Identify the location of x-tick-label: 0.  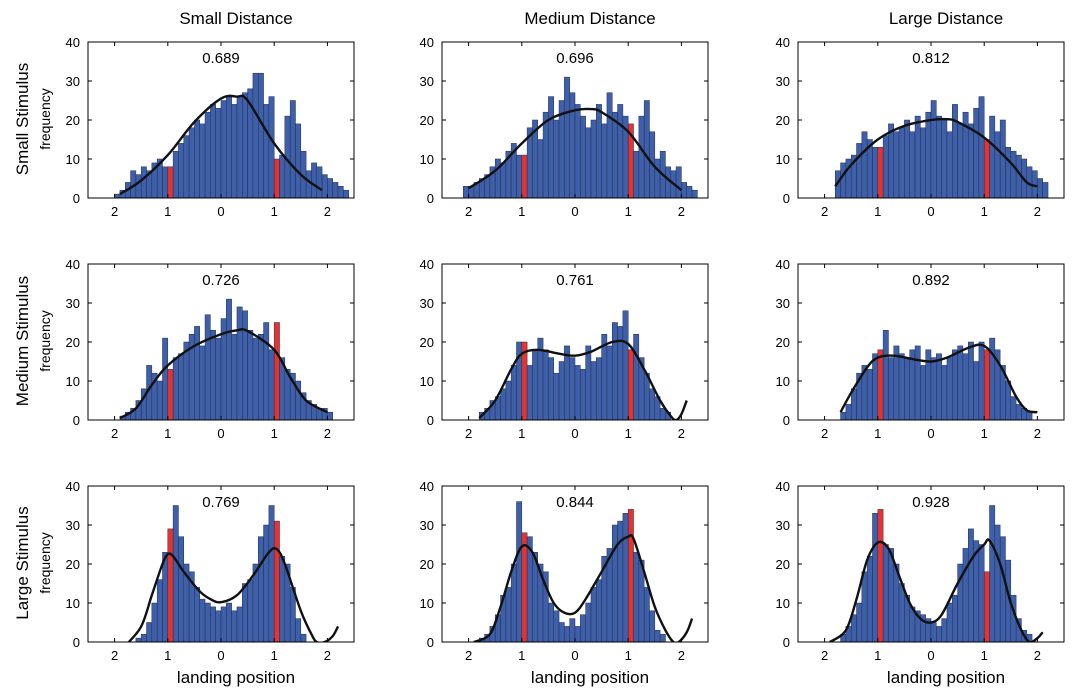
(930, 211).